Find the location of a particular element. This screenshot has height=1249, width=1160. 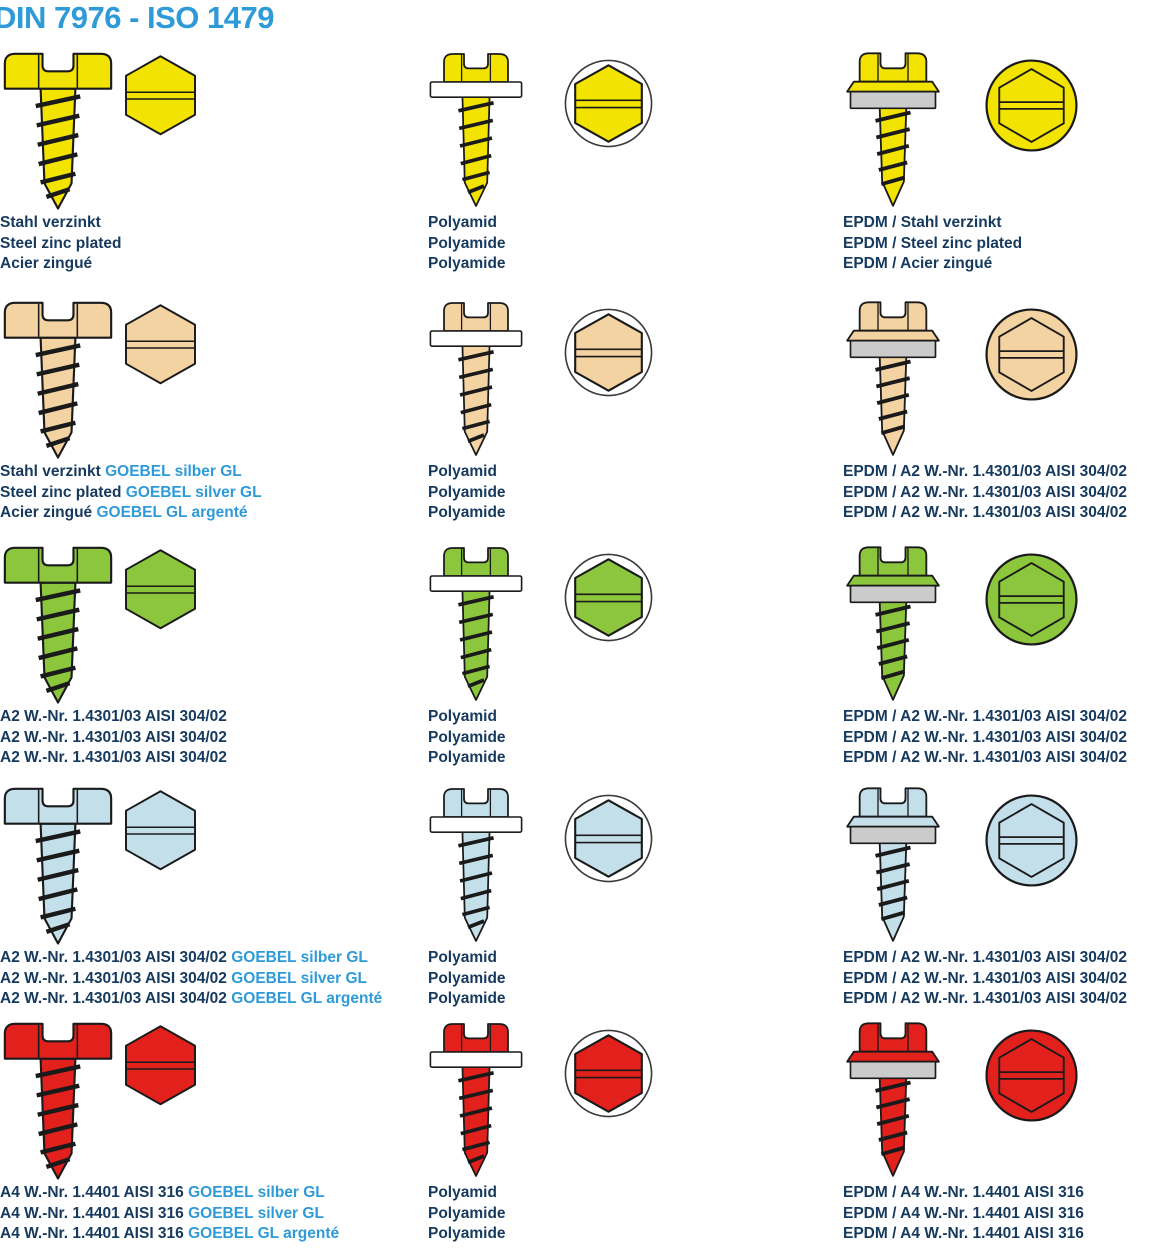

material-text: Stahl verzinkt is located at coordinates (53, 471).